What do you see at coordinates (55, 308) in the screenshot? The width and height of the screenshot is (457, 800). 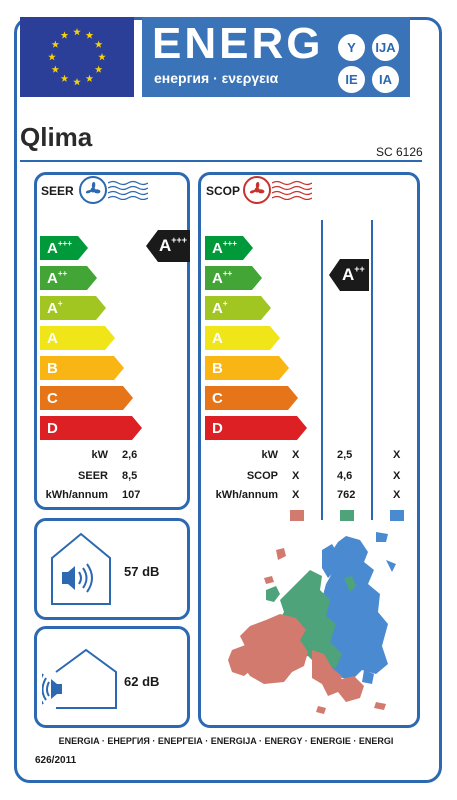 I see `seer-class-letter: A+` at bounding box center [55, 308].